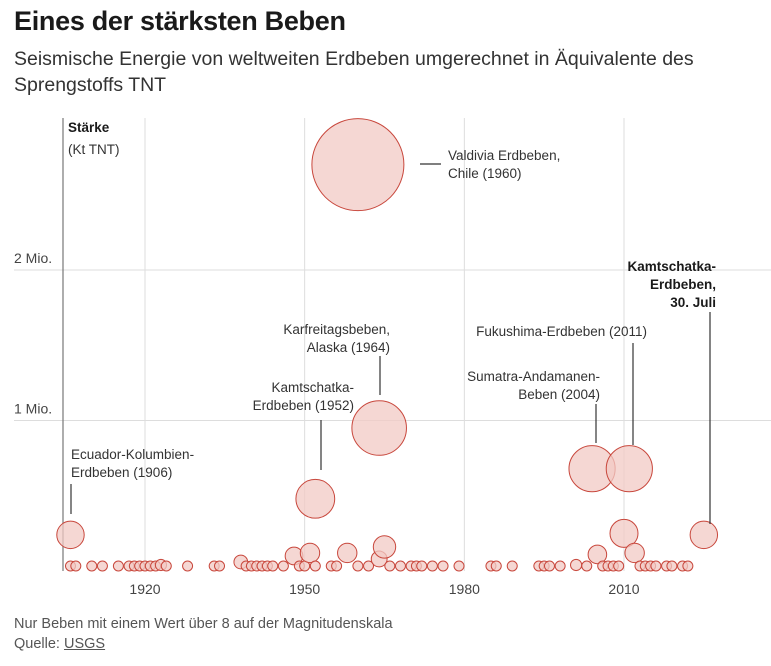 The width and height of the screenshot is (771, 666). Describe the element at coordinates (84, 644) in the screenshot. I see `source-link: USGS` at that location.